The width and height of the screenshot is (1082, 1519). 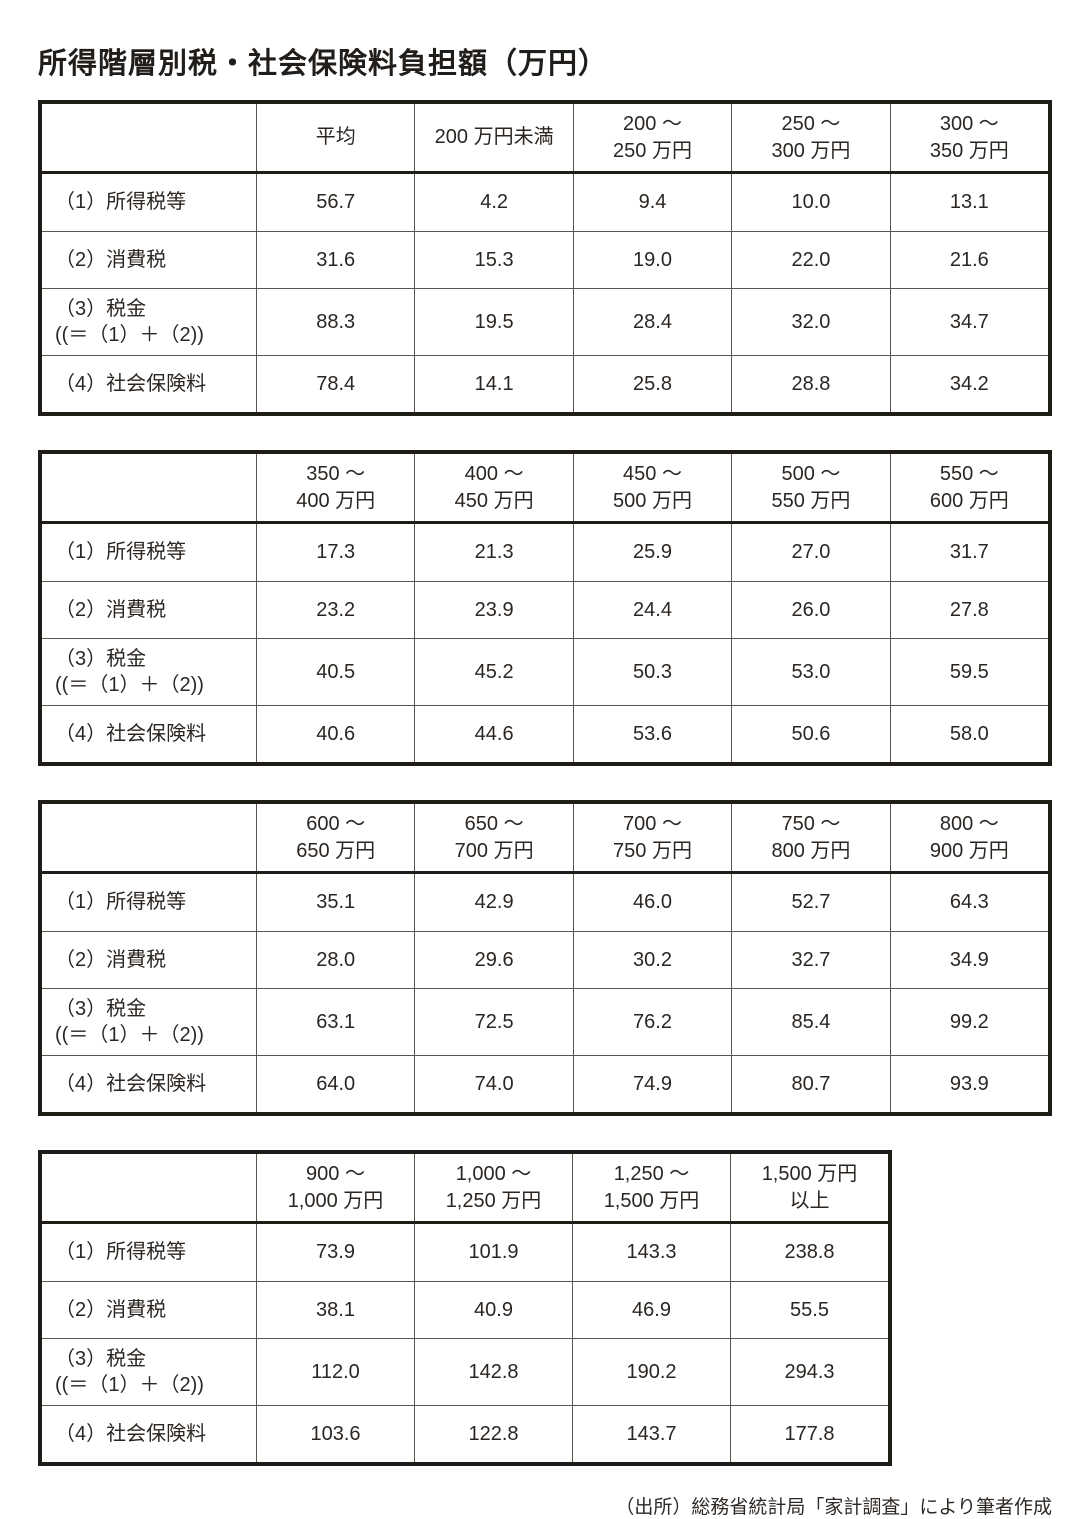 What do you see at coordinates (810, 610) in the screenshot?
I see `data-cell: 26.0` at bounding box center [810, 610].